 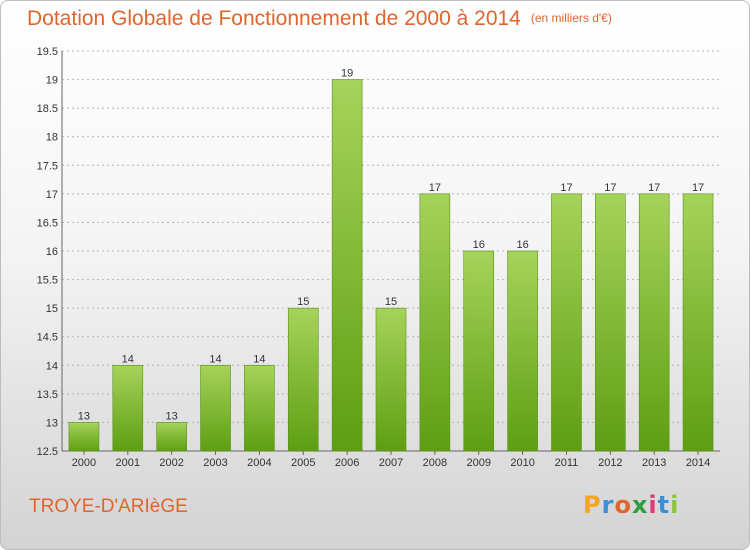 I want to click on bar-2000, so click(x=84, y=437).